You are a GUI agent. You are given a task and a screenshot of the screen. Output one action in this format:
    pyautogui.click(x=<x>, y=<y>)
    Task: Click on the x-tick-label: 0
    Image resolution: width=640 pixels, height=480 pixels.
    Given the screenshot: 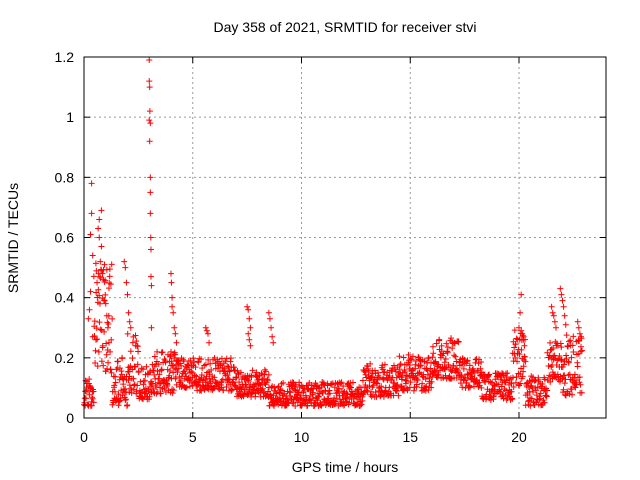 What is the action you would take?
    pyautogui.click(x=84, y=437)
    